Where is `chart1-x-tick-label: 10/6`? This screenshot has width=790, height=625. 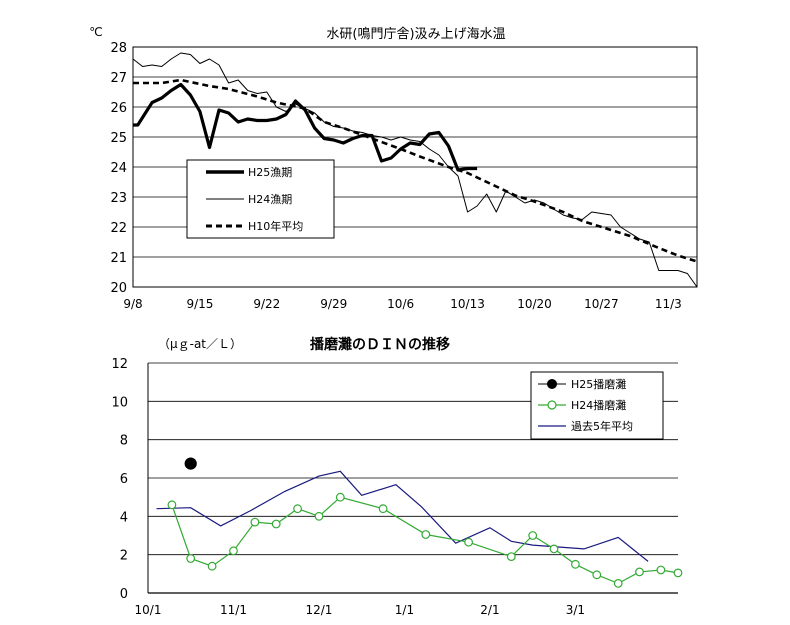 chart1-x-tick-label: 10/6 is located at coordinates (400, 304).